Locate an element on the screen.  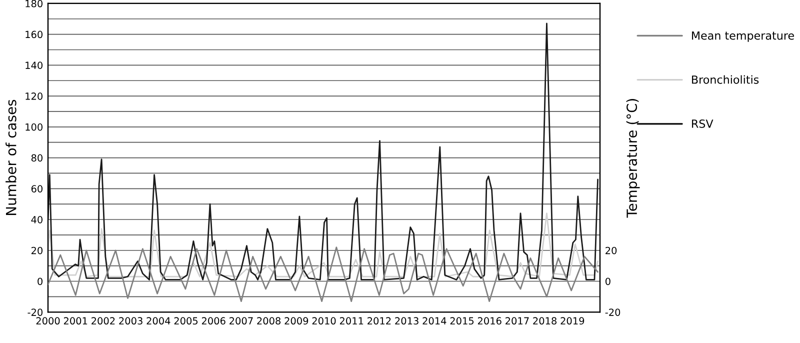
y-tick-label: 0 is located at coordinates (40, 282).